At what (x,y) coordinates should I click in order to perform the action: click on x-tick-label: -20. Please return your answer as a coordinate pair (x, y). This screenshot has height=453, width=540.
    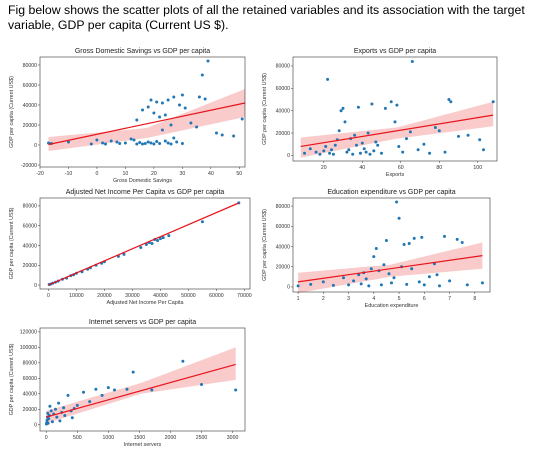
    Looking at the image, I should click on (40, 174).